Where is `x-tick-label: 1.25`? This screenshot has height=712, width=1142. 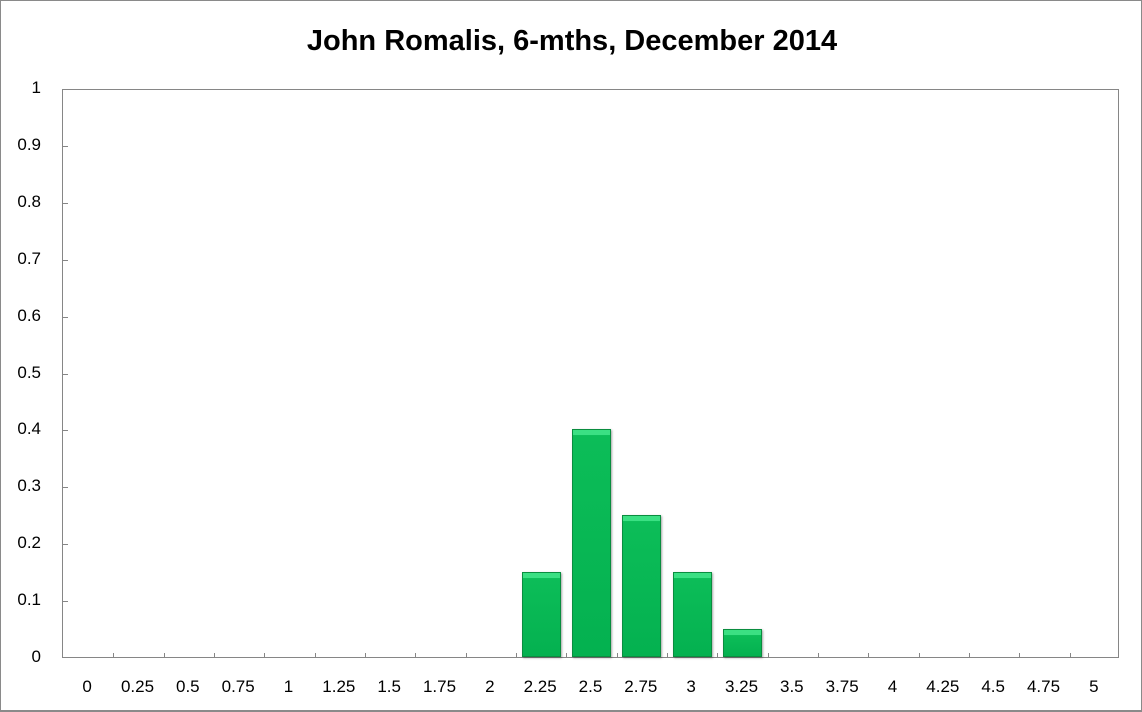
x-tick-label: 1.25 is located at coordinates (339, 686).